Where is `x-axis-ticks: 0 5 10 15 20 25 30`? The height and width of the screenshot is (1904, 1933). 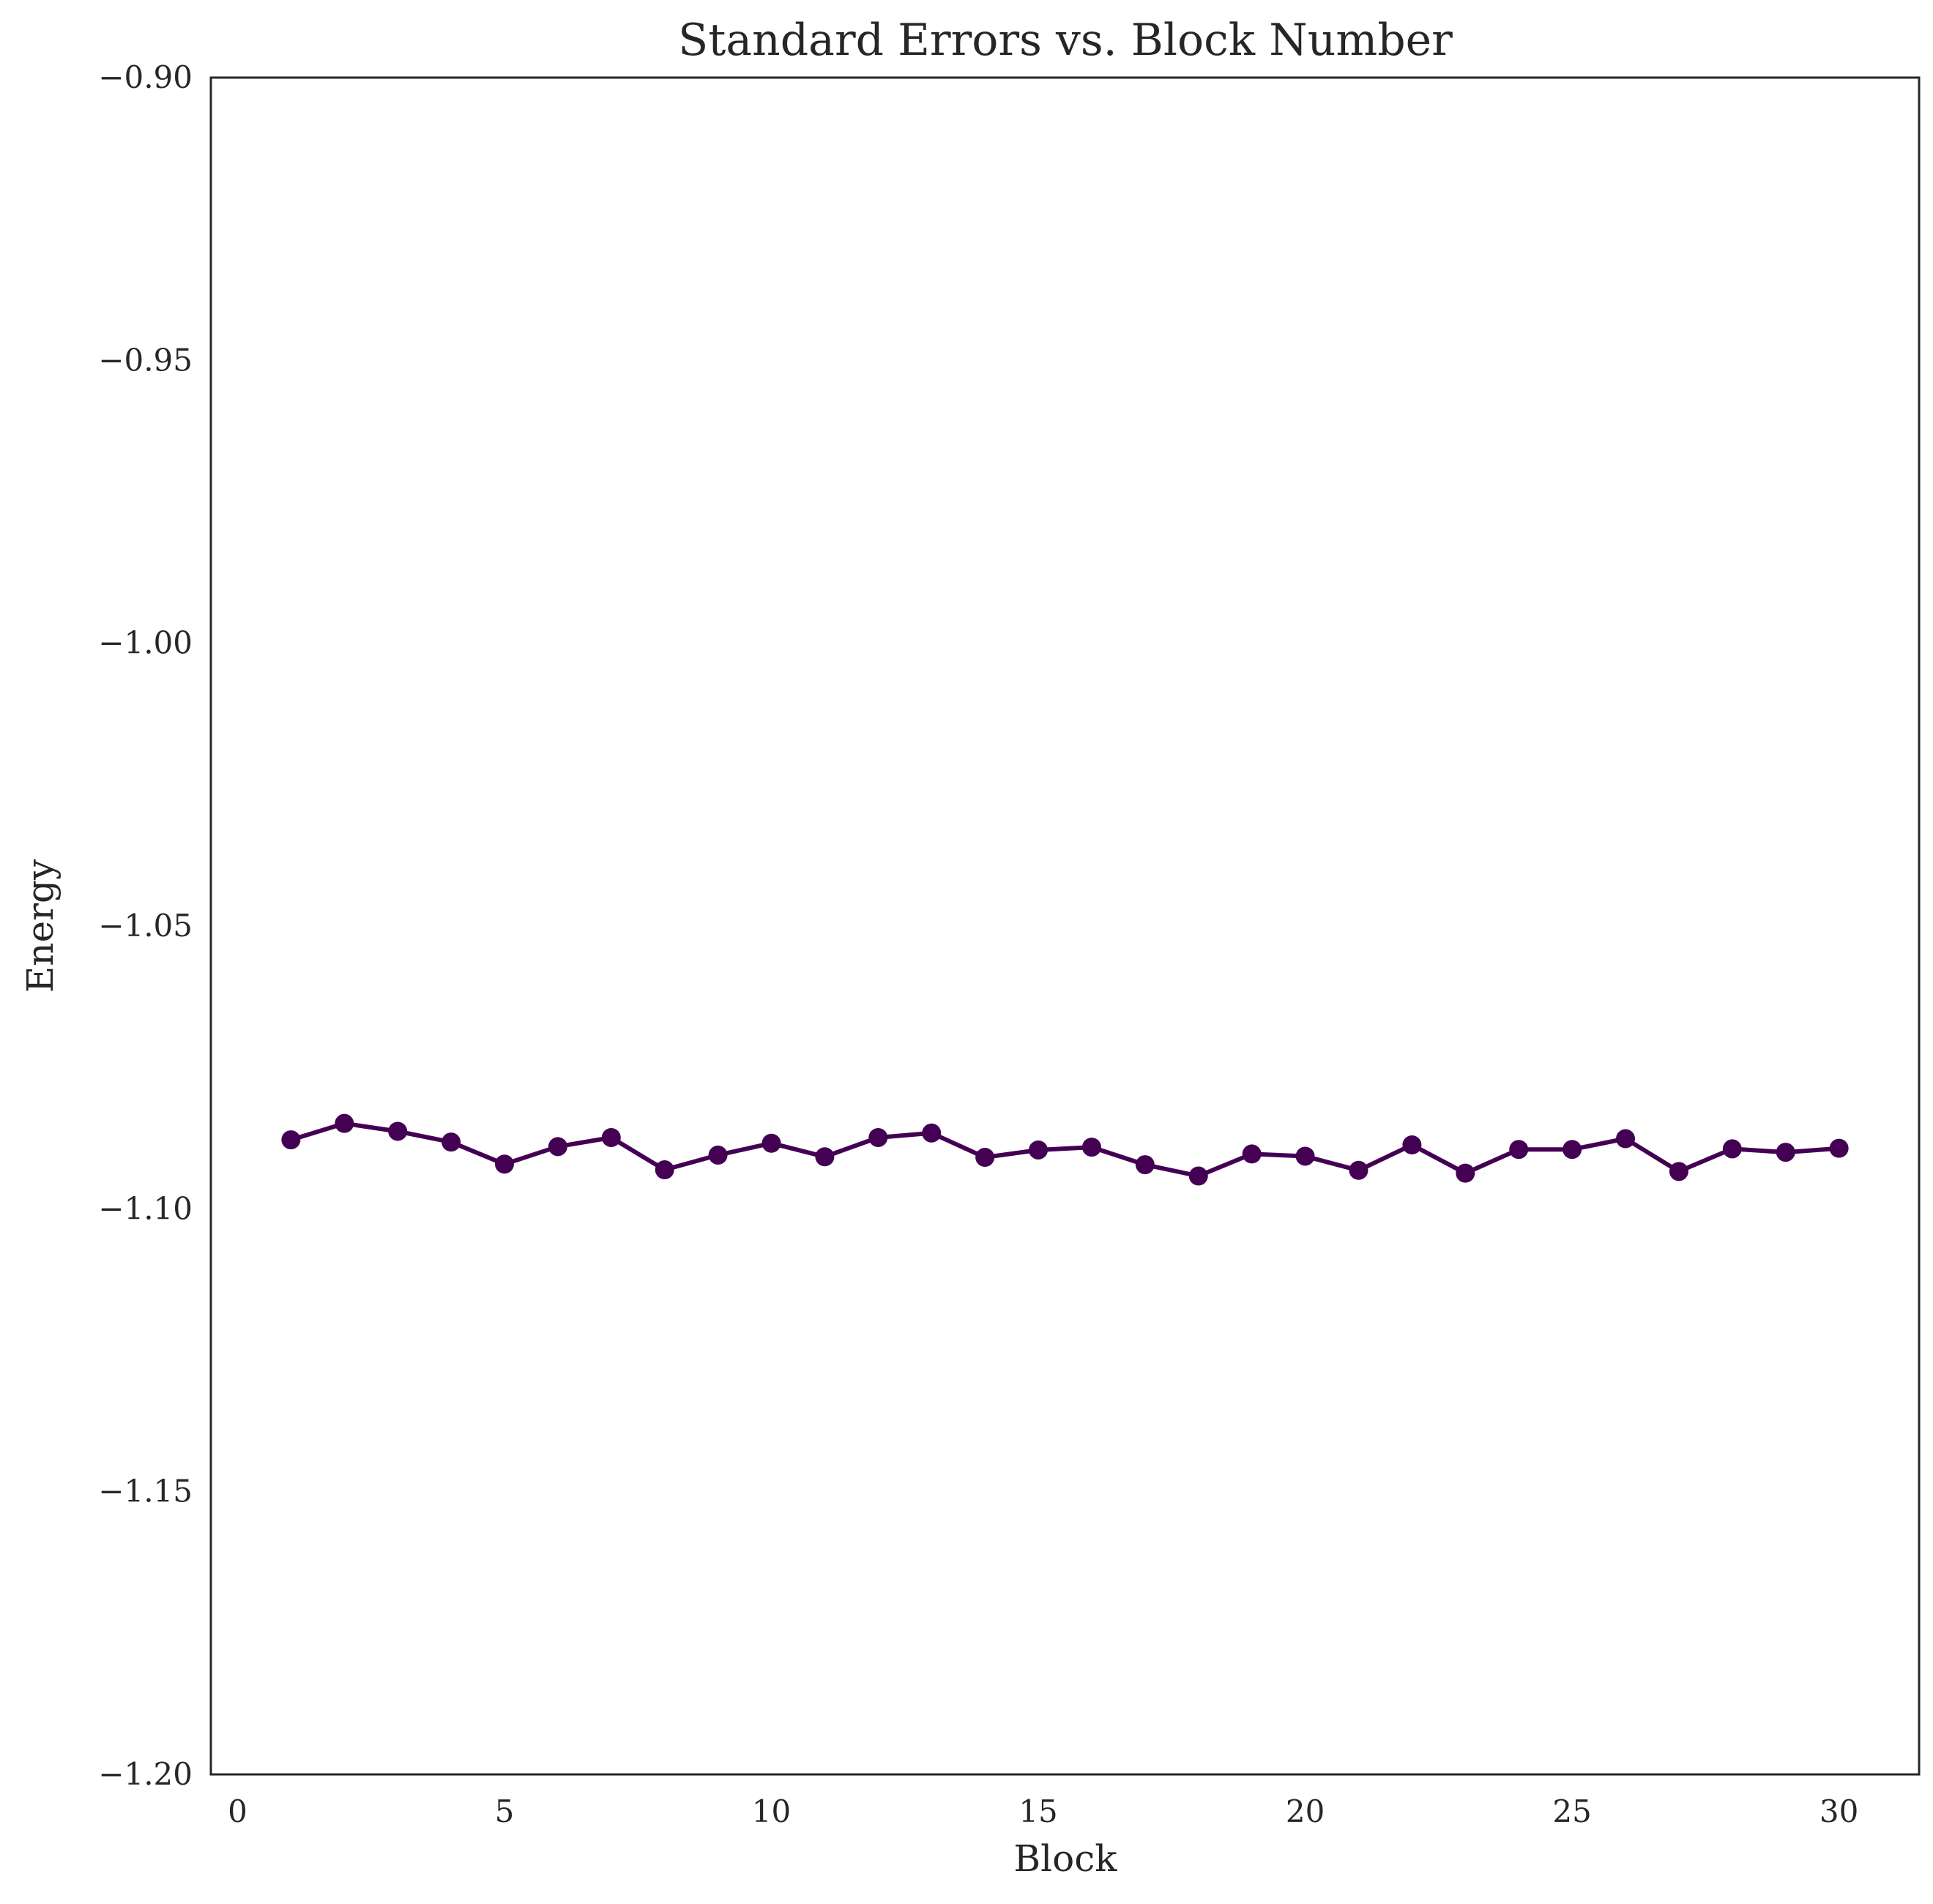 x-axis-ticks: 0 5 10 15 20 25 30 is located at coordinates (1043, 1811).